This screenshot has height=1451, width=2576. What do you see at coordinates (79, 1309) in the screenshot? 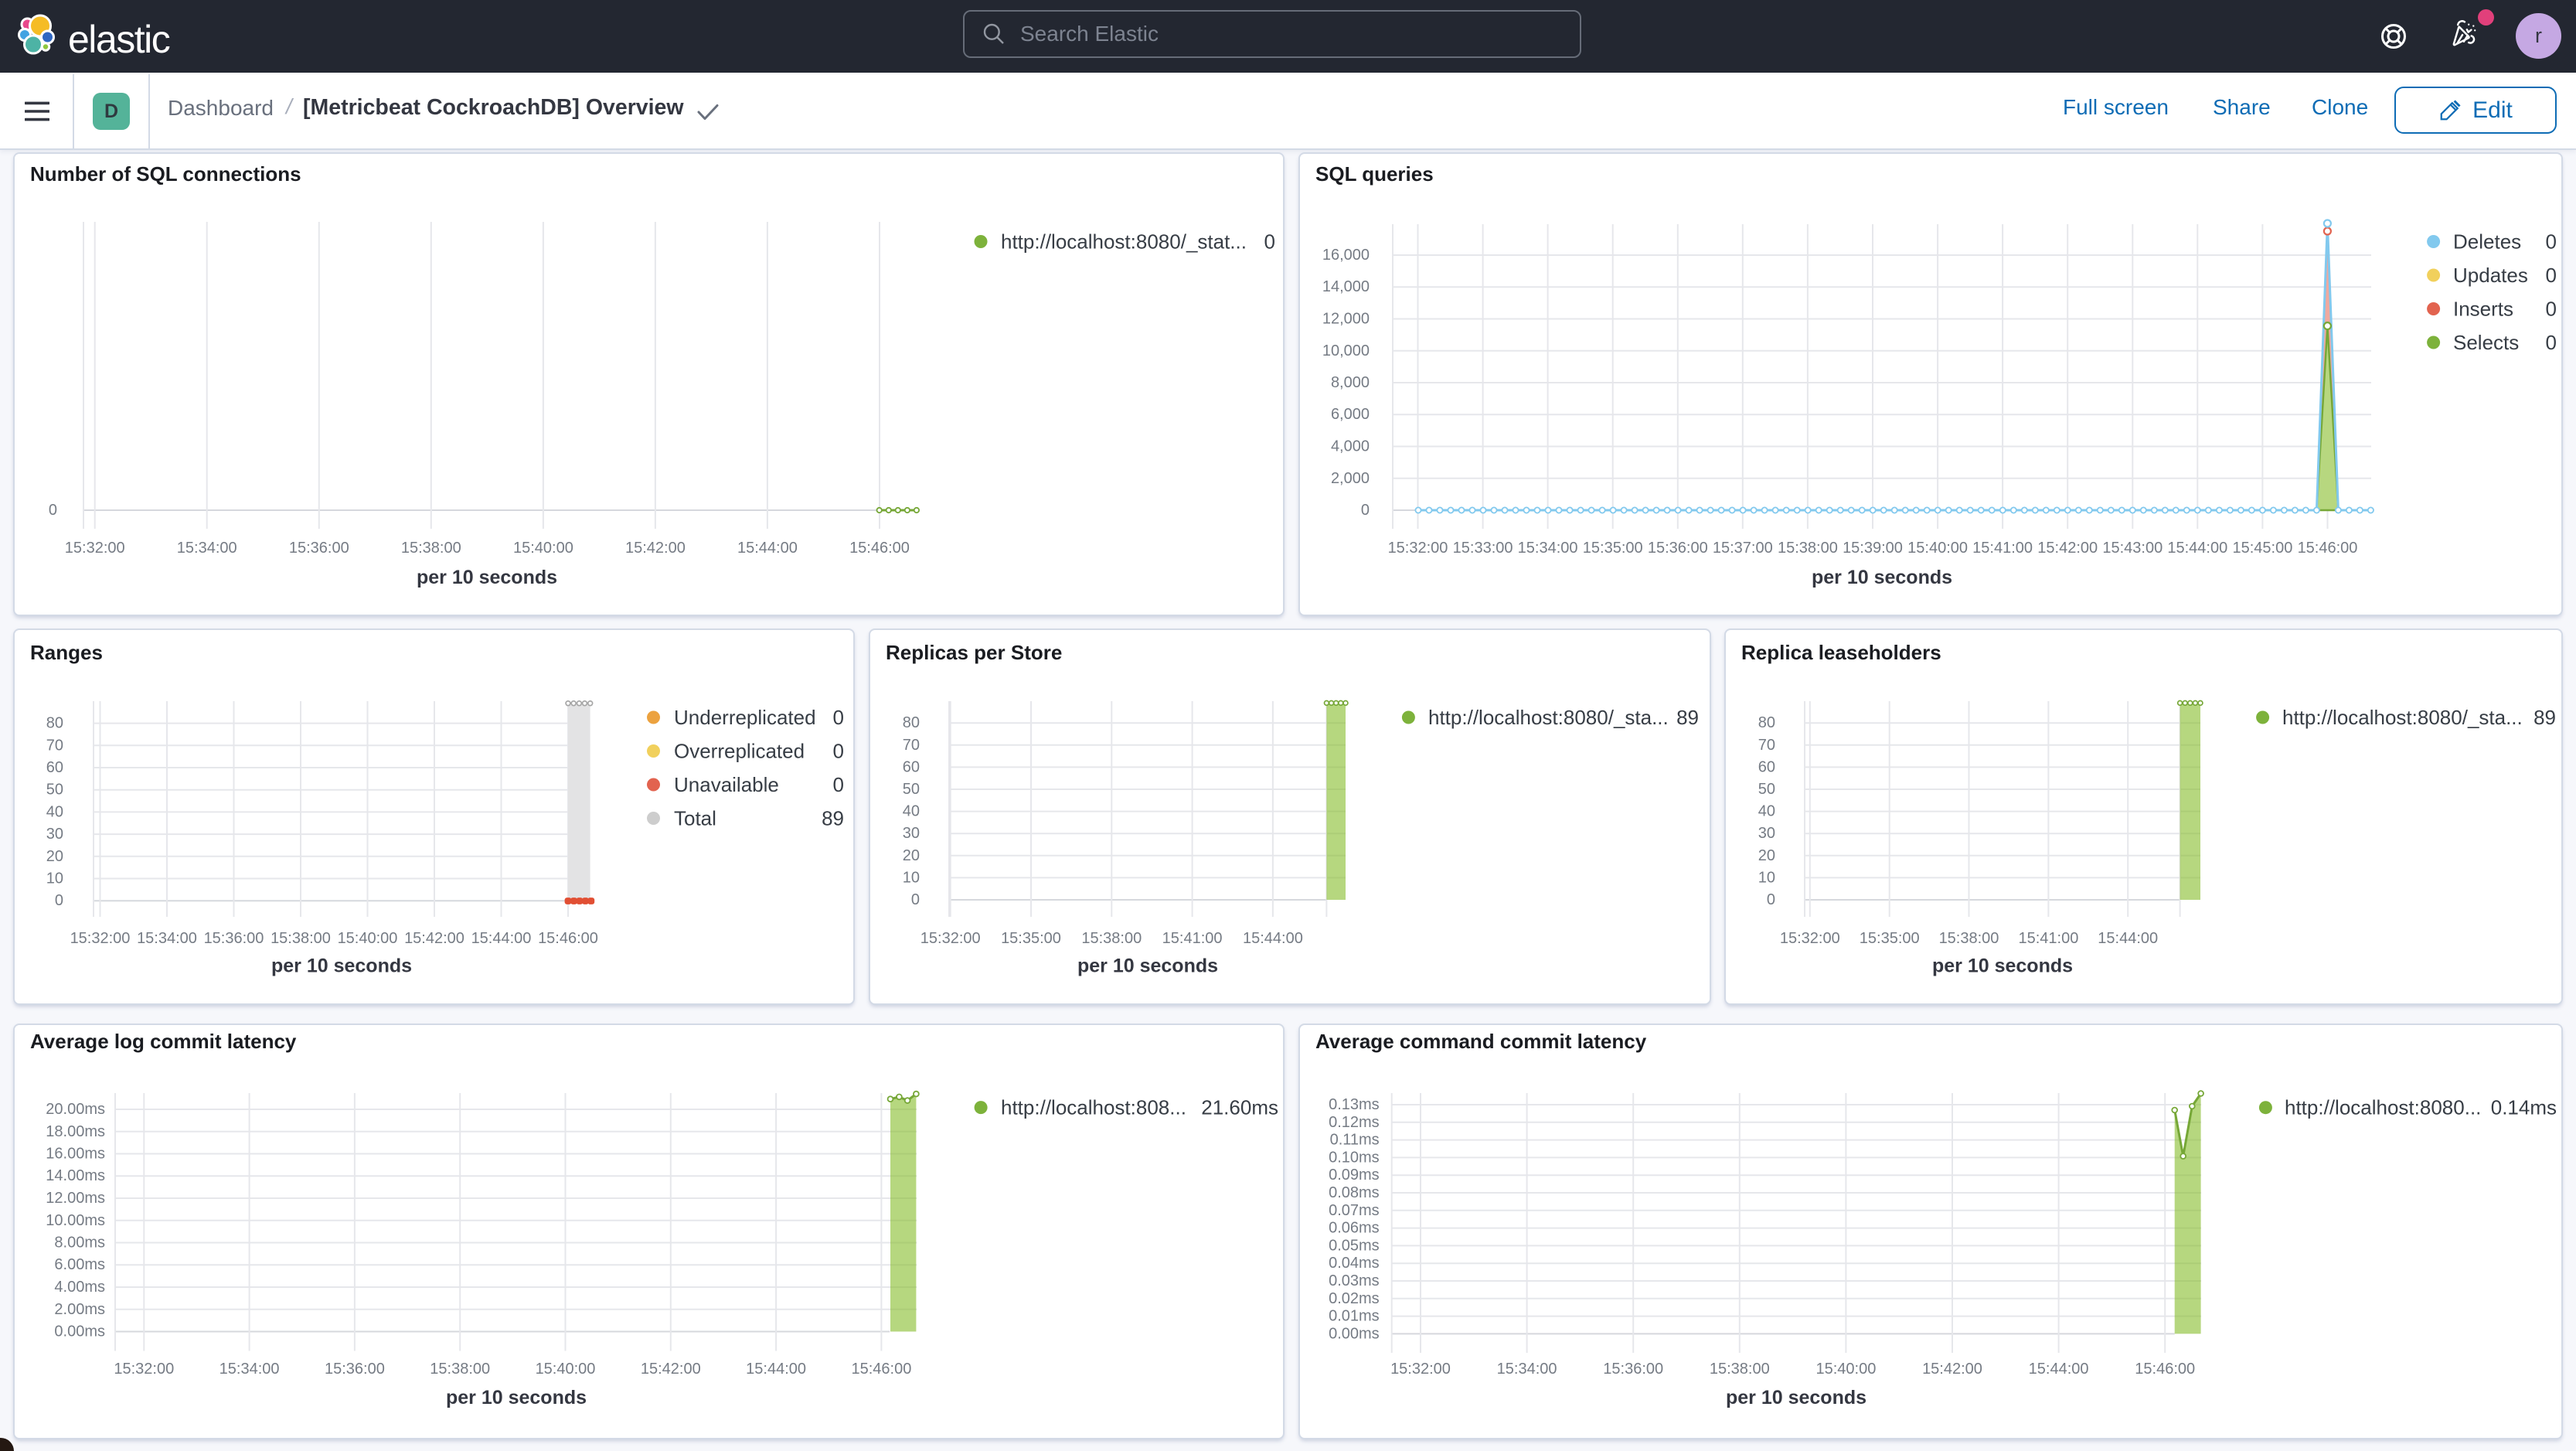
I see `svg-text: 2.00ms` at bounding box center [79, 1309].